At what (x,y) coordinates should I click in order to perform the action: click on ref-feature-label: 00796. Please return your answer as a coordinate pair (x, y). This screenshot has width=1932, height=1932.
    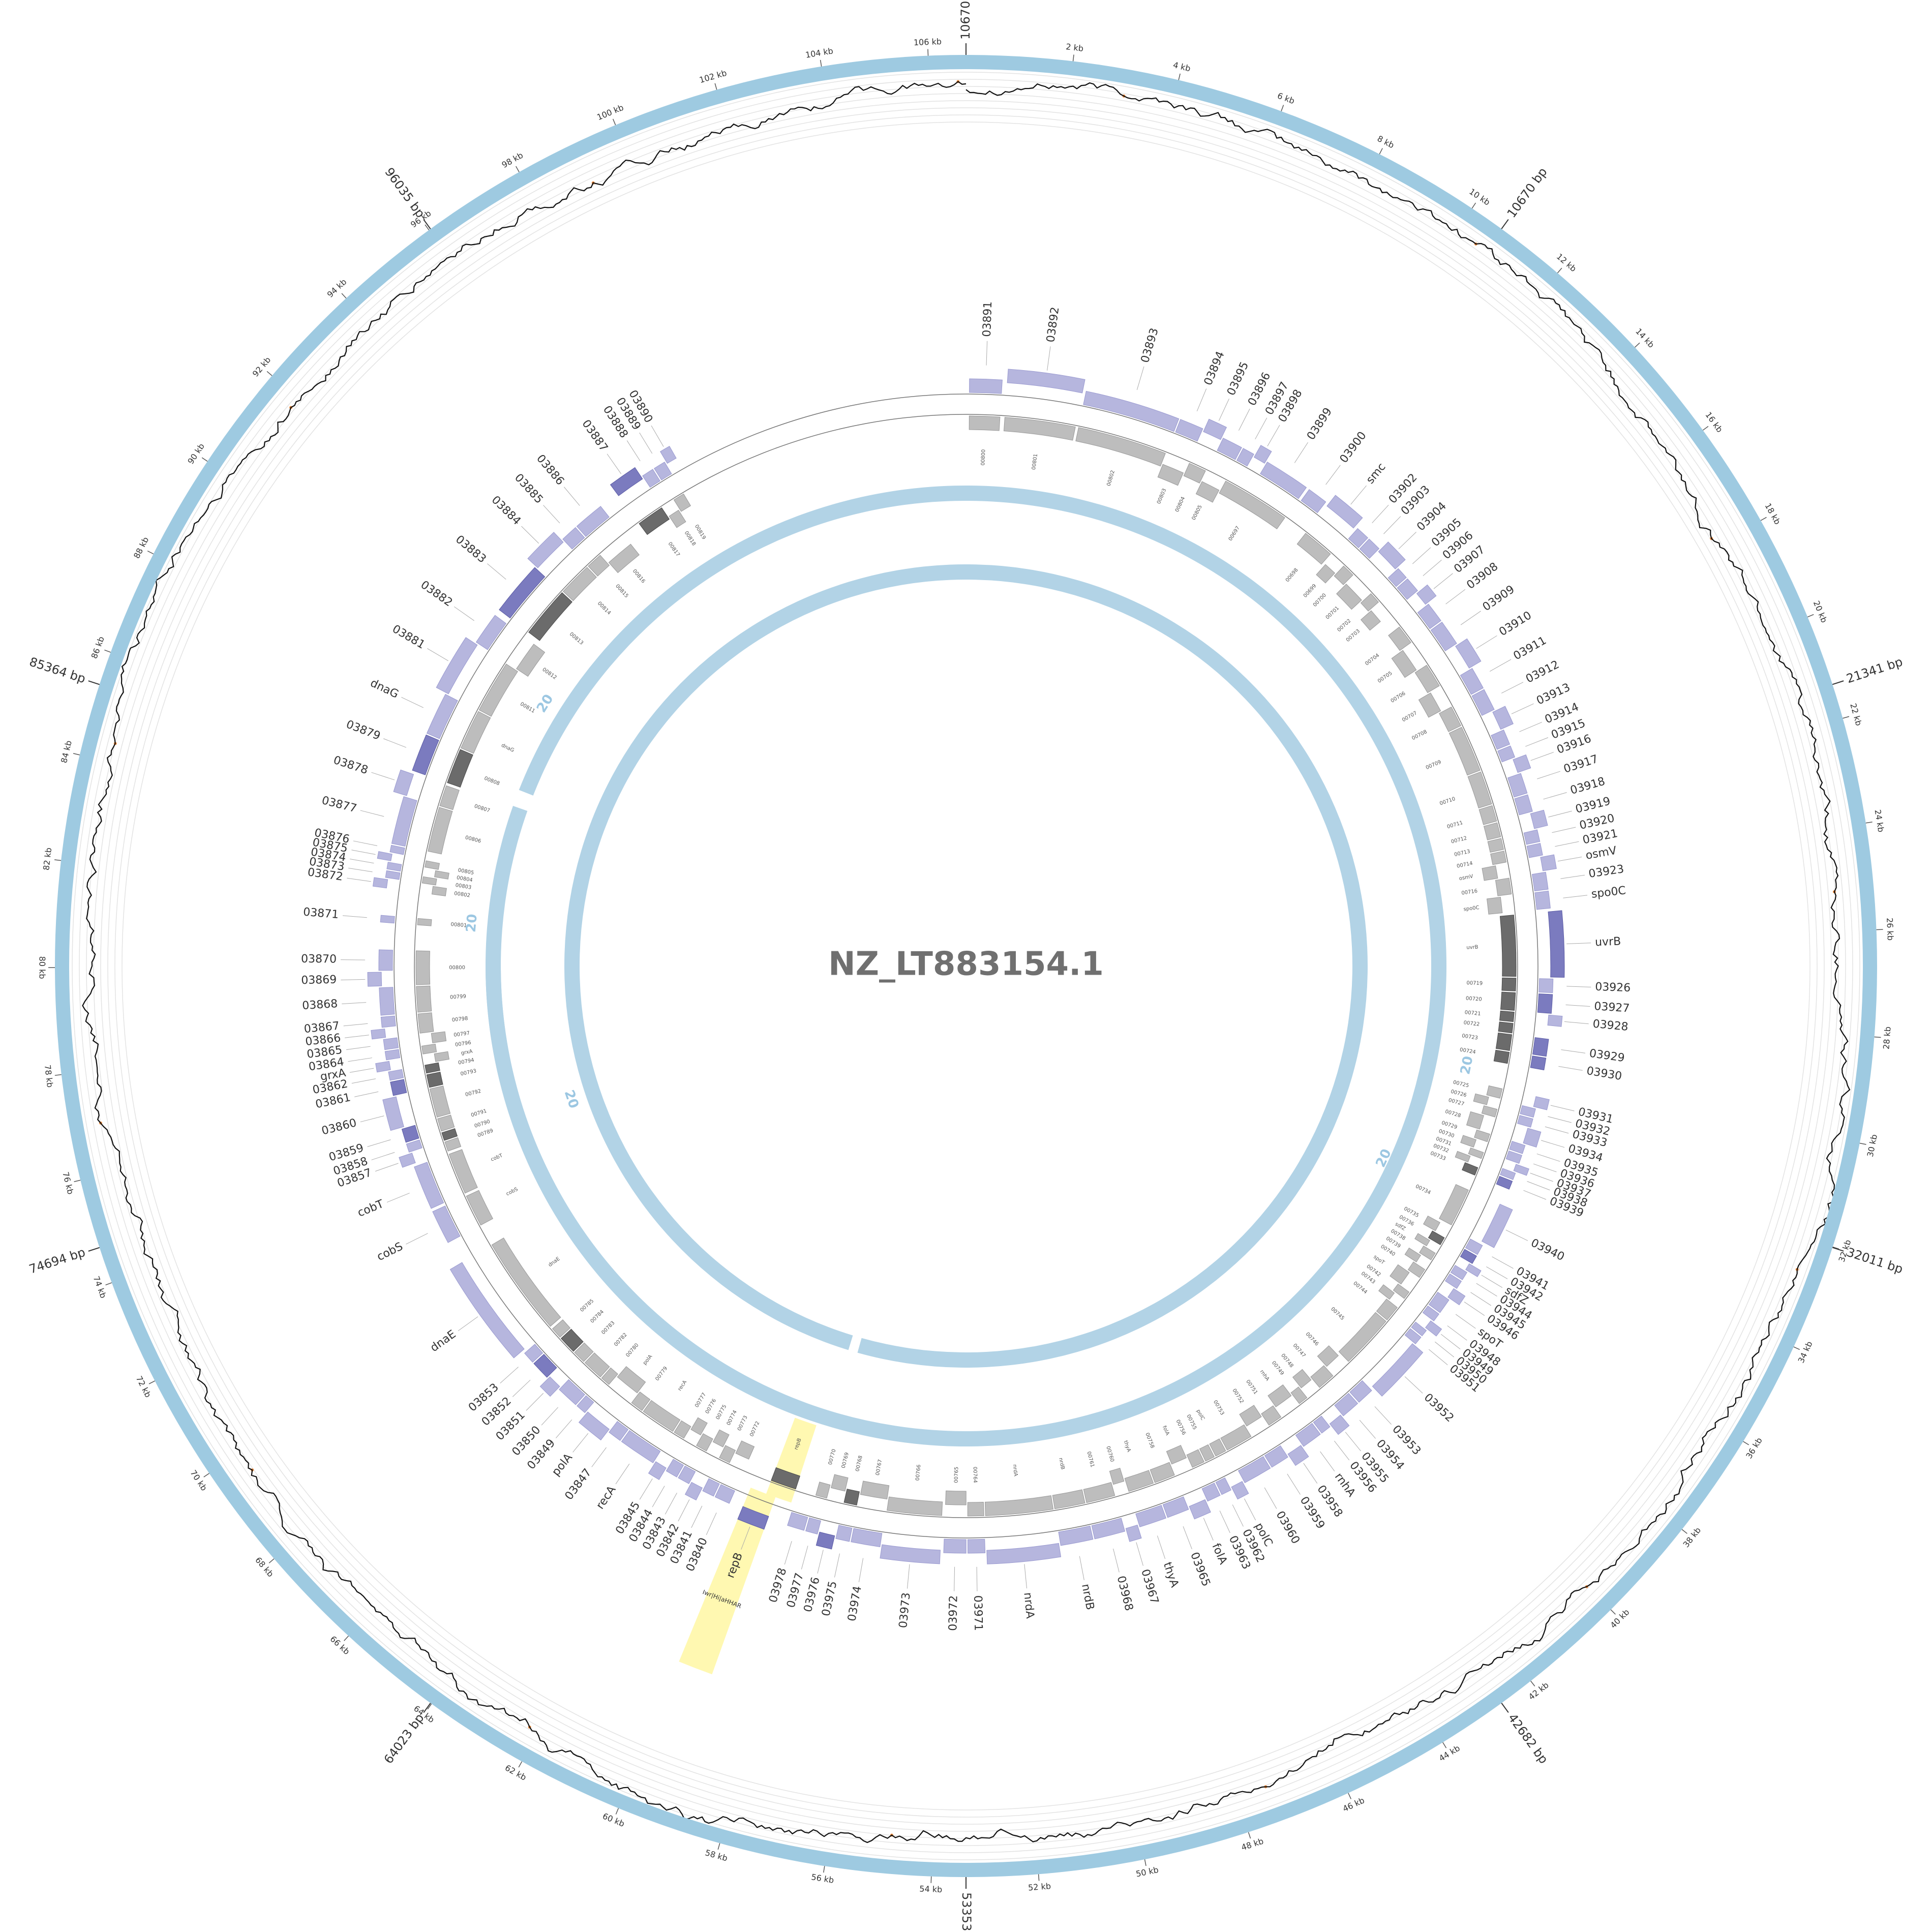
    Looking at the image, I should click on (463, 1044).